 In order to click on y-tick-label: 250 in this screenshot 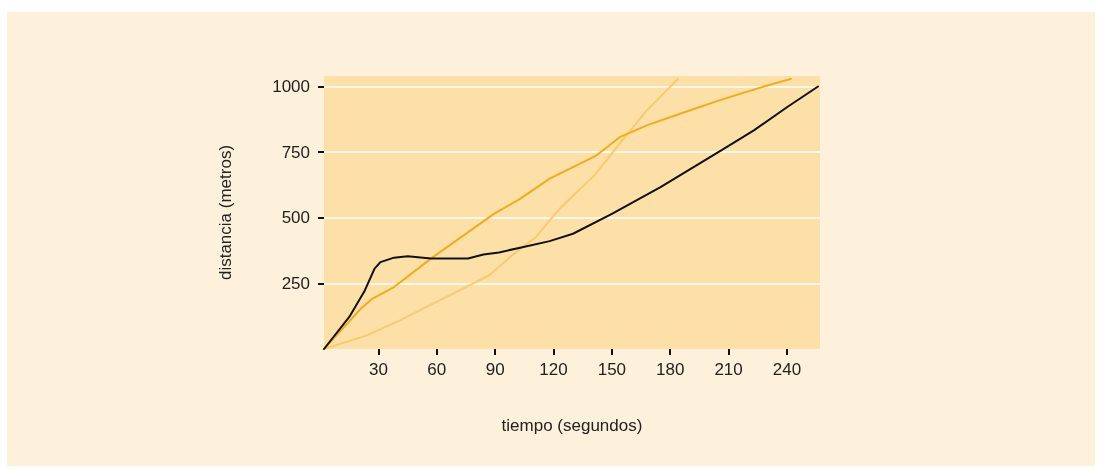, I will do `click(295, 283)`.